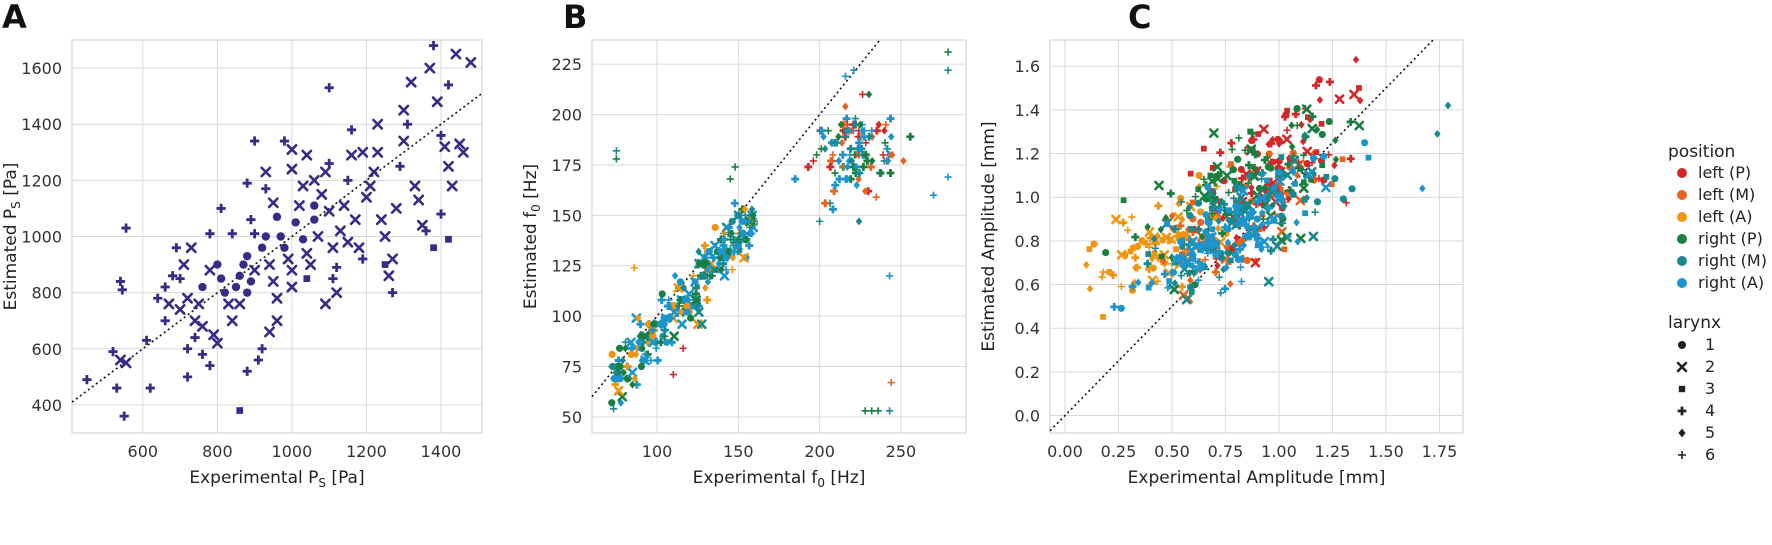  Describe the element at coordinates (12, 237) in the screenshot. I see `y-axis-label: Estimated PS [Pa]` at that location.